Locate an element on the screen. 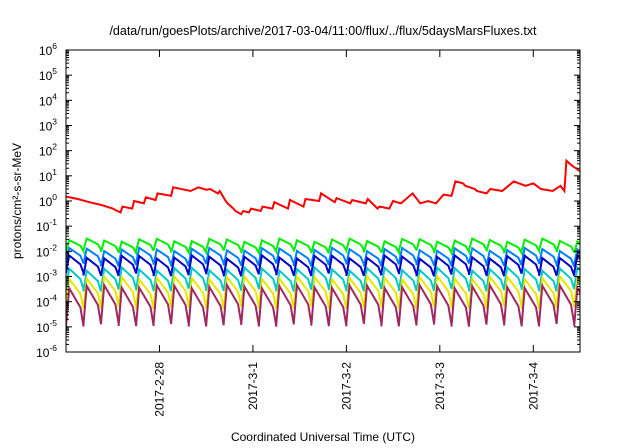 This screenshot has height=448, width=640. series-line is located at coordinates (323, 187).